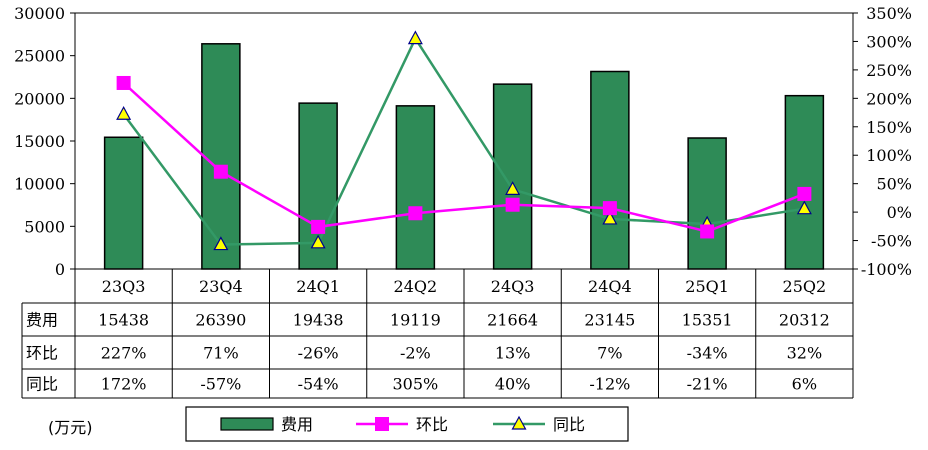  Describe the element at coordinates (805, 353) in the screenshot. I see `table-cell: 32%` at that location.